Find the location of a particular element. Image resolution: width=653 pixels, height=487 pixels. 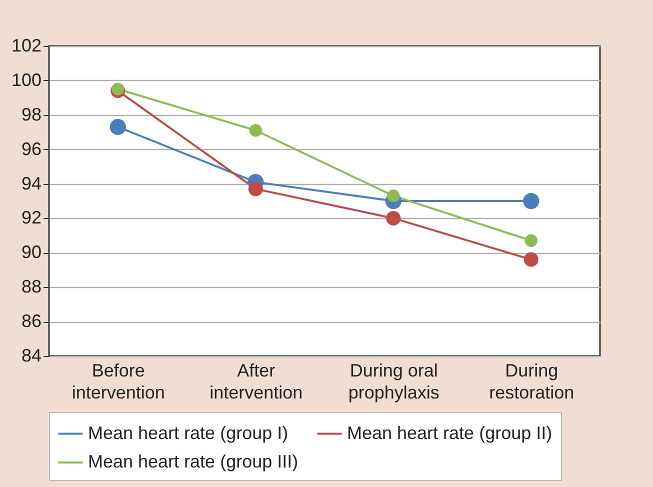

y-tick-label: 90 is located at coordinates (31, 252).